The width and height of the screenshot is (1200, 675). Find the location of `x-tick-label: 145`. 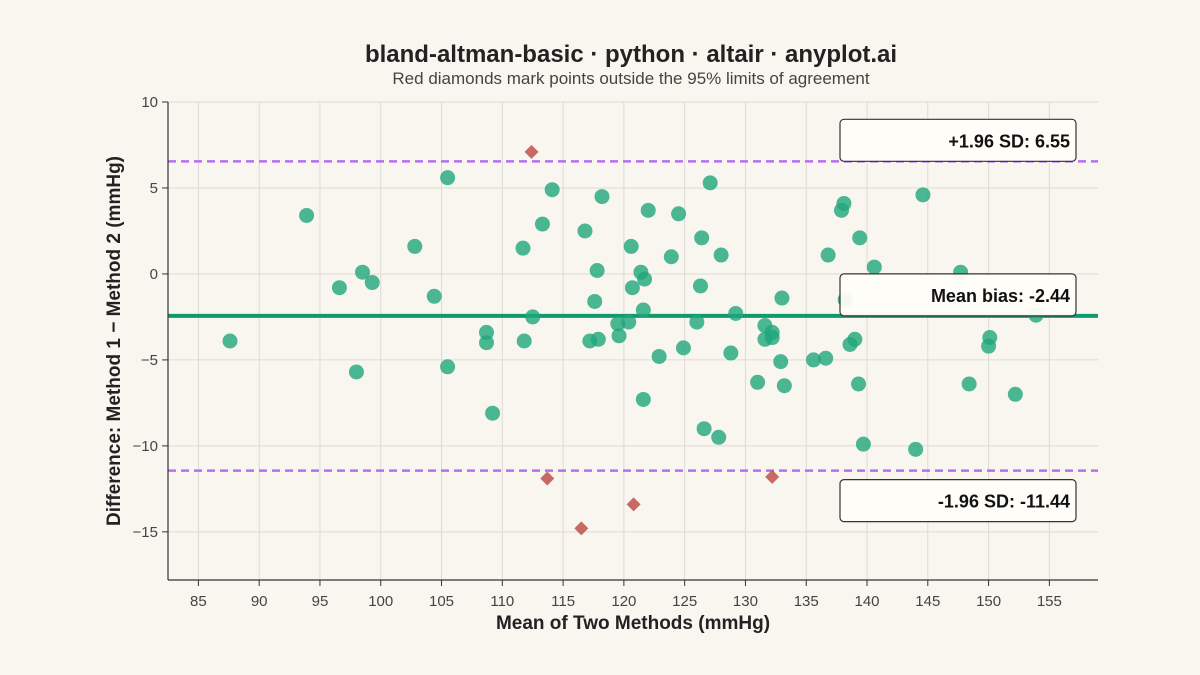

x-tick-label: 145 is located at coordinates (927, 601).